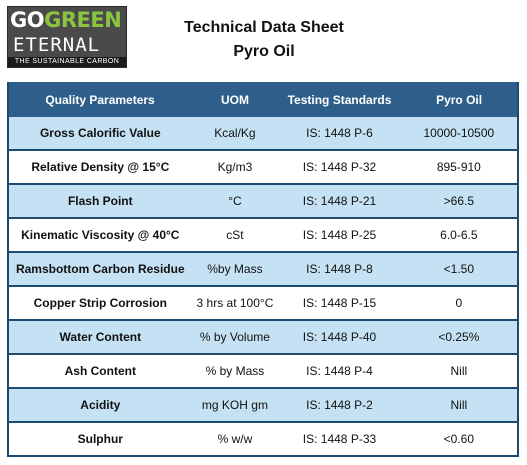 The image size is (527, 465). Describe the element at coordinates (459, 99) in the screenshot. I see `column-header: Pyro Oil` at that location.